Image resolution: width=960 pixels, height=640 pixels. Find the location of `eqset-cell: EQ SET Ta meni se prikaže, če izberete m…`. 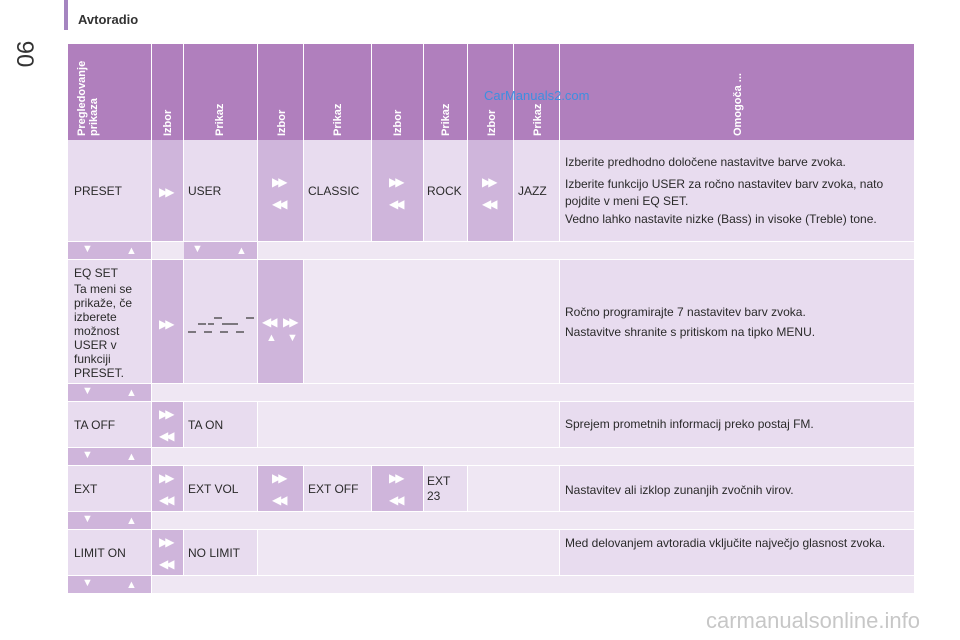

eqset-cell: EQ SET Ta meni se prikaže, če izberete m… is located at coordinates (110, 322).